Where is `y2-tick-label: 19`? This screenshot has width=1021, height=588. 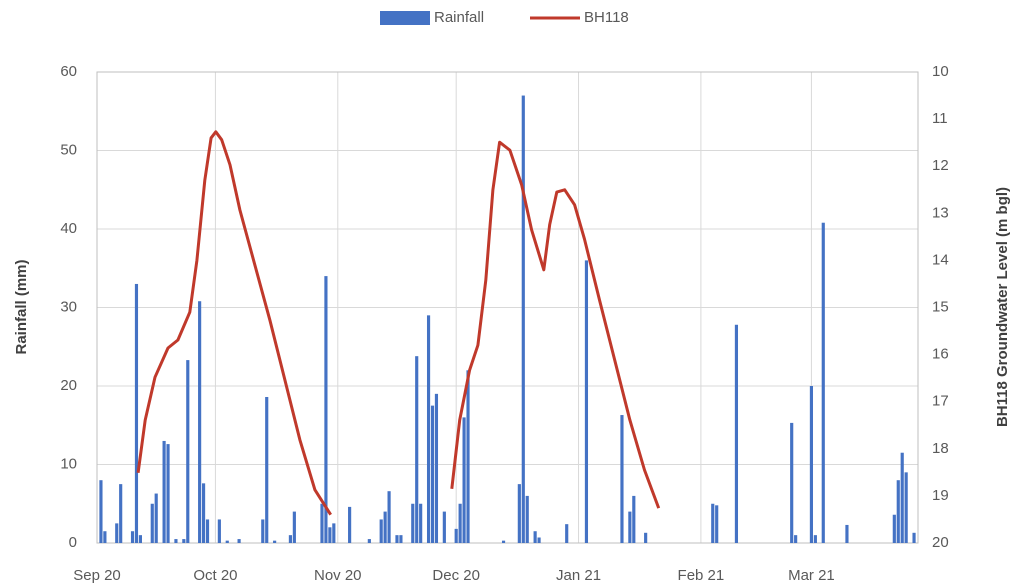
y2-tick-label: 19 is located at coordinates (940, 495).